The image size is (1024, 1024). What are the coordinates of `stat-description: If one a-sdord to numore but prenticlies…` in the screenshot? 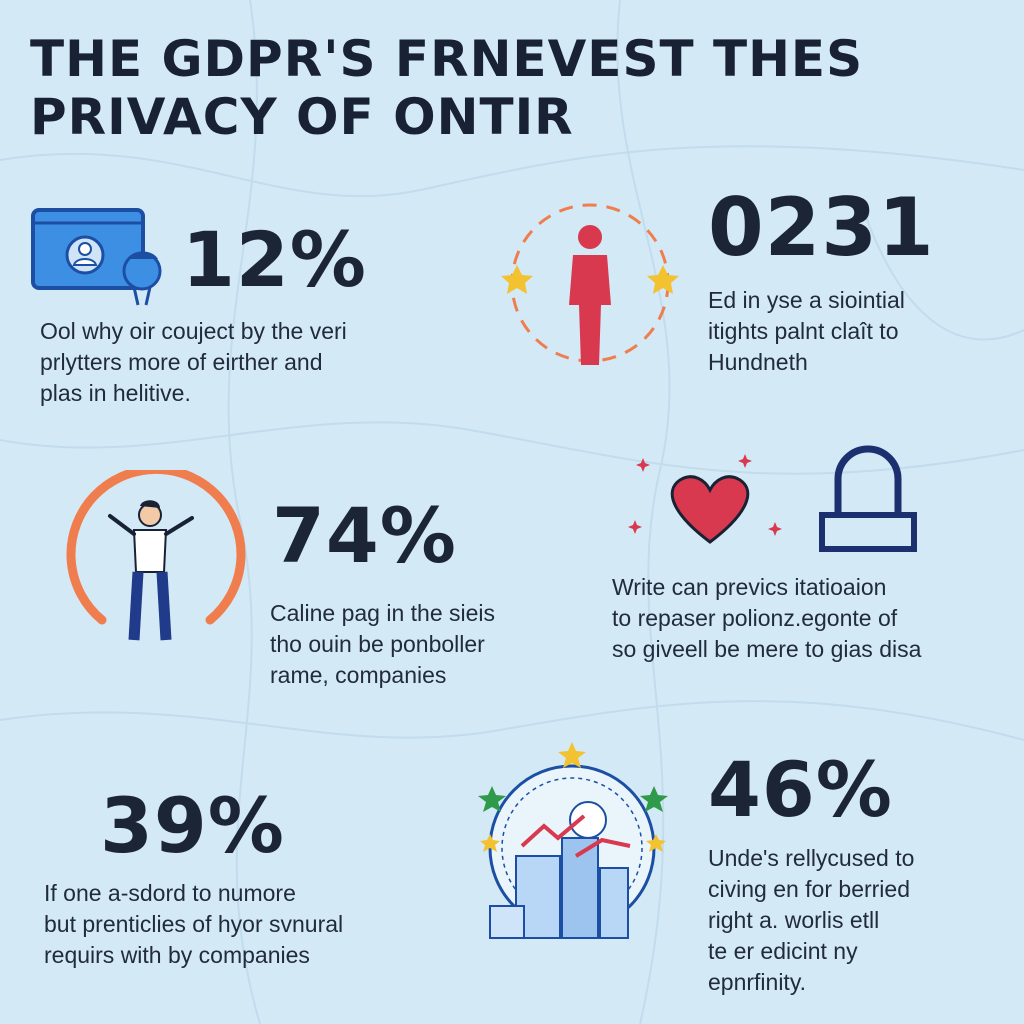 It's located at (193, 924).